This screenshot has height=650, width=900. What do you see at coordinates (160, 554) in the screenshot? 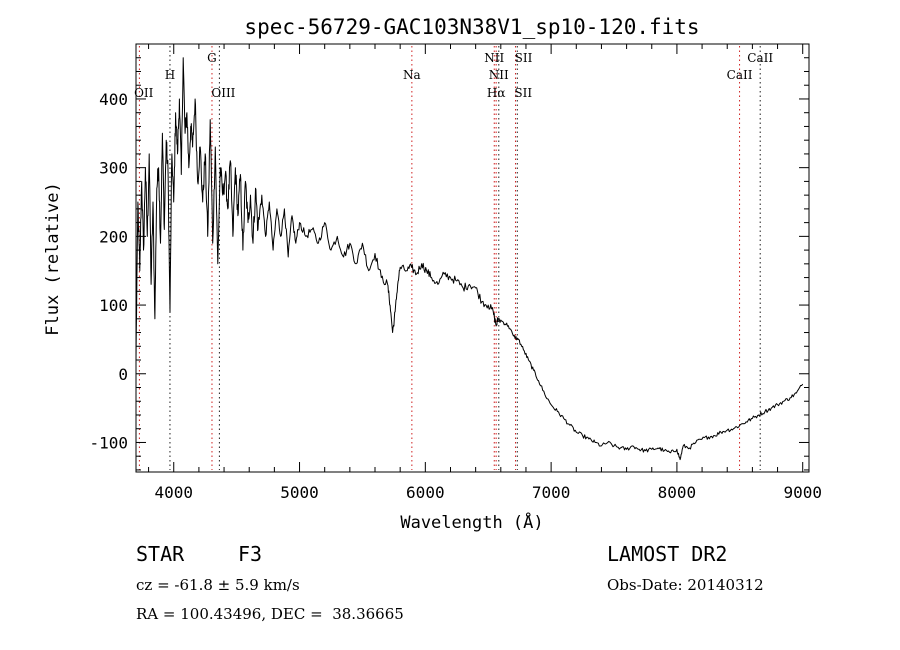
I see `object-class: STAR` at bounding box center [160, 554].